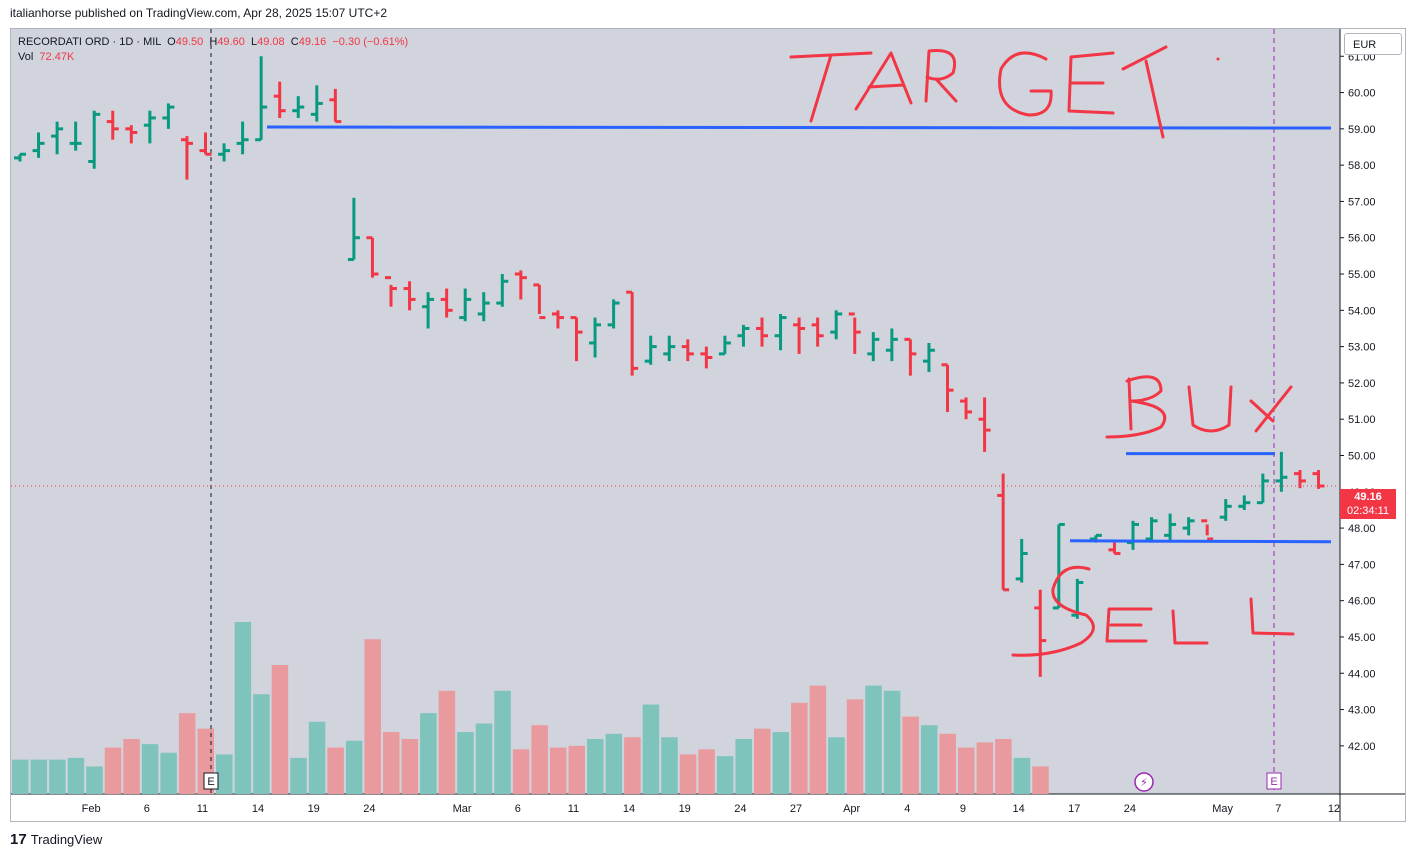 This screenshot has width=1415, height=857. I want to click on time-tick-label: Feb, so click(91, 809).